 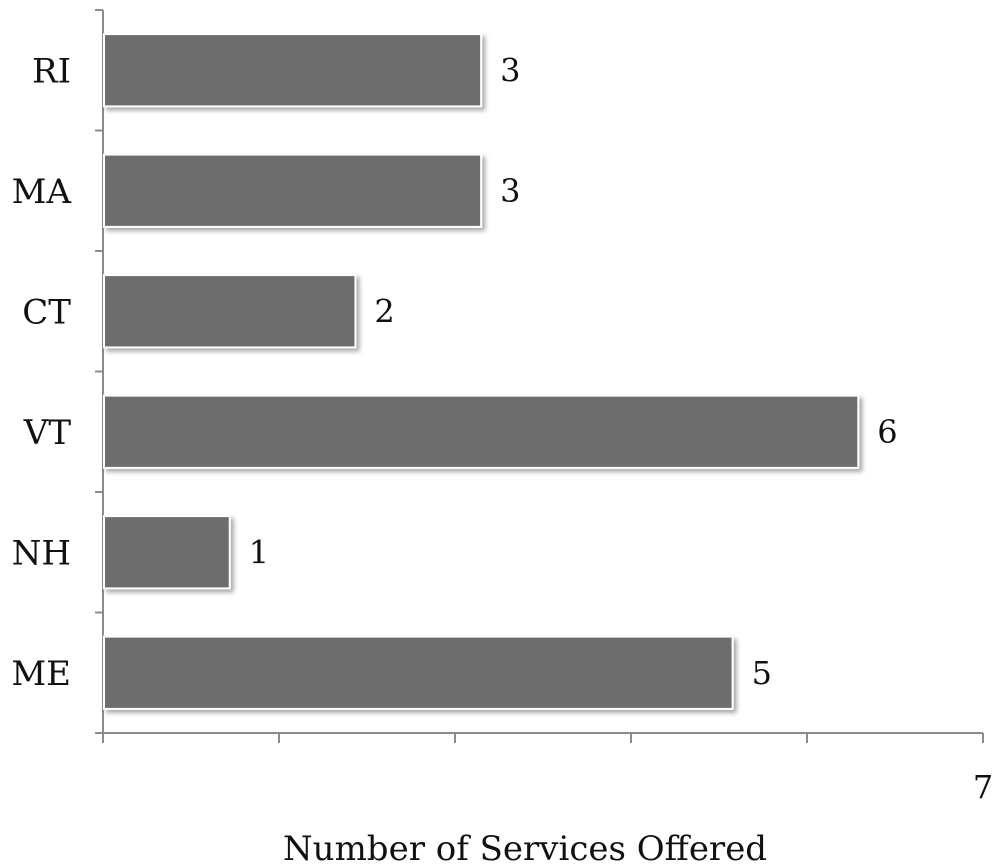 What do you see at coordinates (887, 432) in the screenshot?
I see `value-label-vt: 6` at bounding box center [887, 432].